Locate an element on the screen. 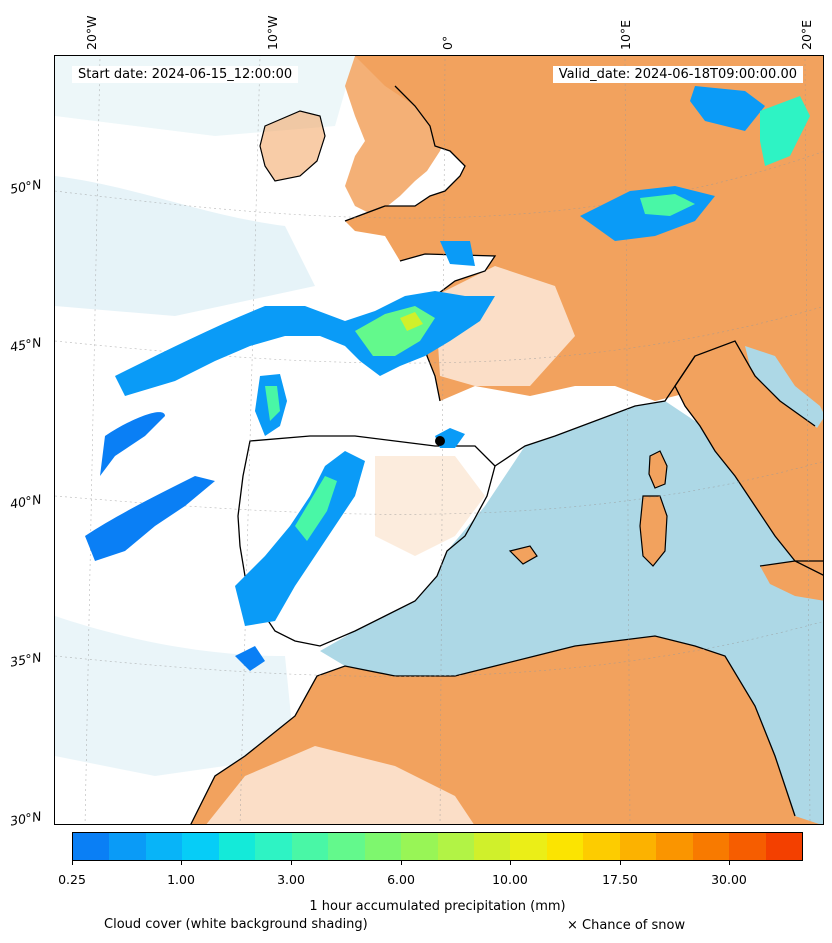  precip-band-baltic is located at coordinates (785, 131).